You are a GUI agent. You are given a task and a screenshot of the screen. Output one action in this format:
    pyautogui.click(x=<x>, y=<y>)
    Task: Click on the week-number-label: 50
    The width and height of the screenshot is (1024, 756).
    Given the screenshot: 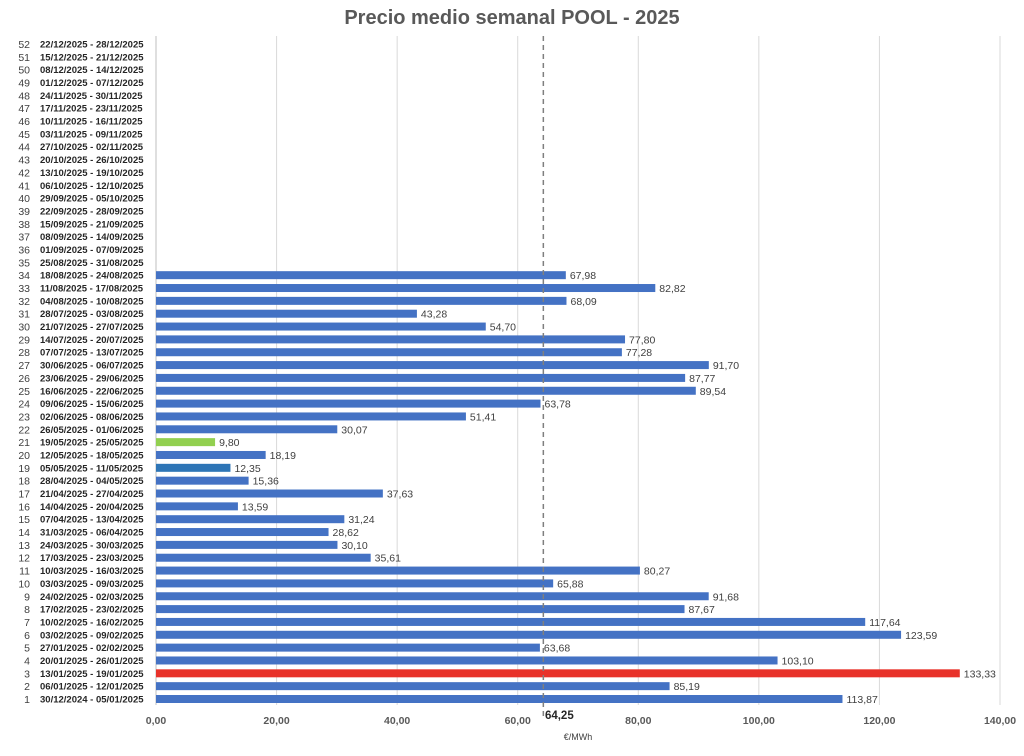 What is the action you would take?
    pyautogui.click(x=24, y=71)
    